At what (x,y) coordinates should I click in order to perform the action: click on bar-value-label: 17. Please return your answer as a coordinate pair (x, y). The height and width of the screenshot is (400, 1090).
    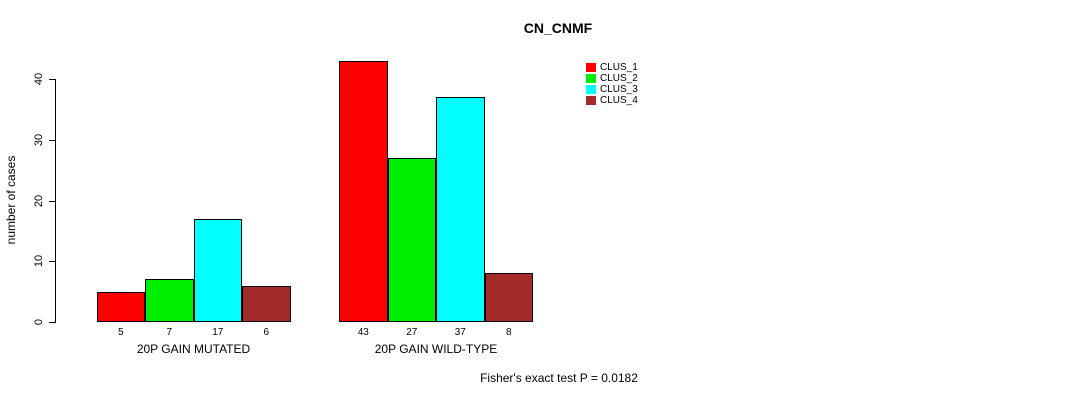
    Looking at the image, I should click on (218, 332).